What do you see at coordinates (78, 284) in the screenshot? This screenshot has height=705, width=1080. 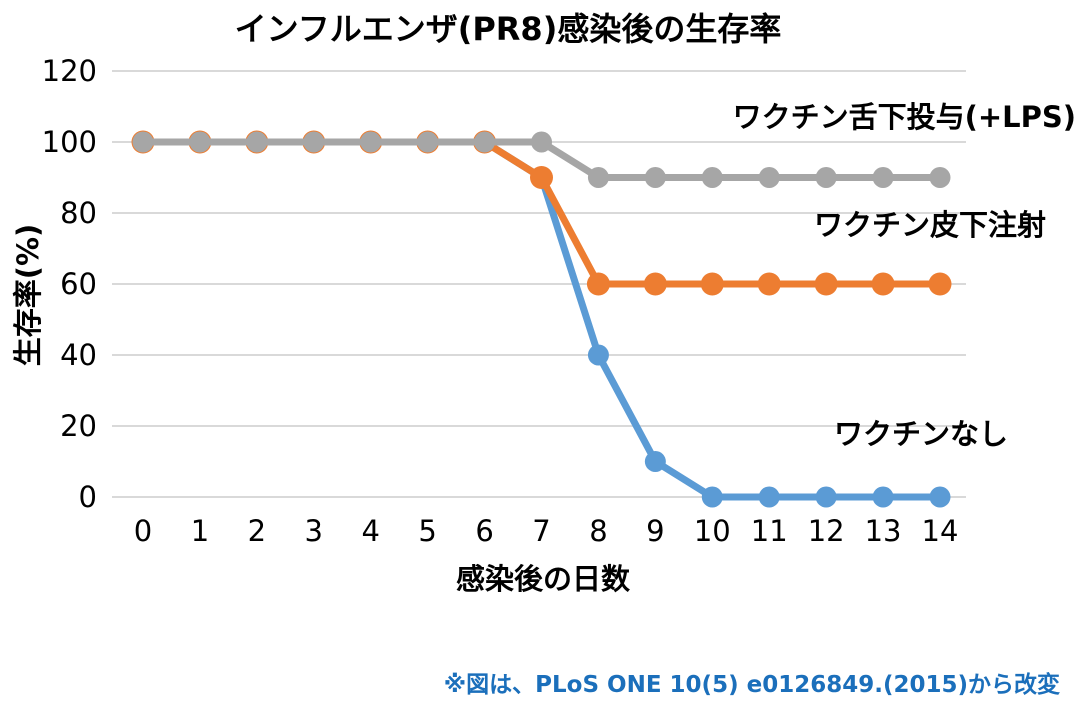 I see `y-tick-label-60: 60` at bounding box center [78, 284].